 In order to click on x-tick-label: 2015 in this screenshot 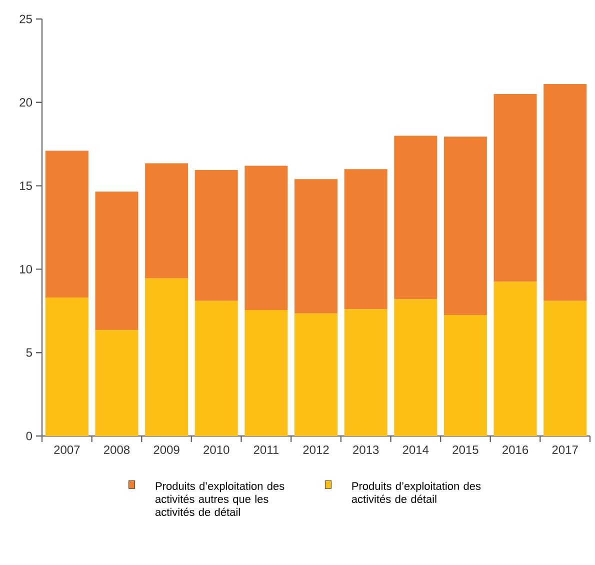, I will do `click(465, 450)`.